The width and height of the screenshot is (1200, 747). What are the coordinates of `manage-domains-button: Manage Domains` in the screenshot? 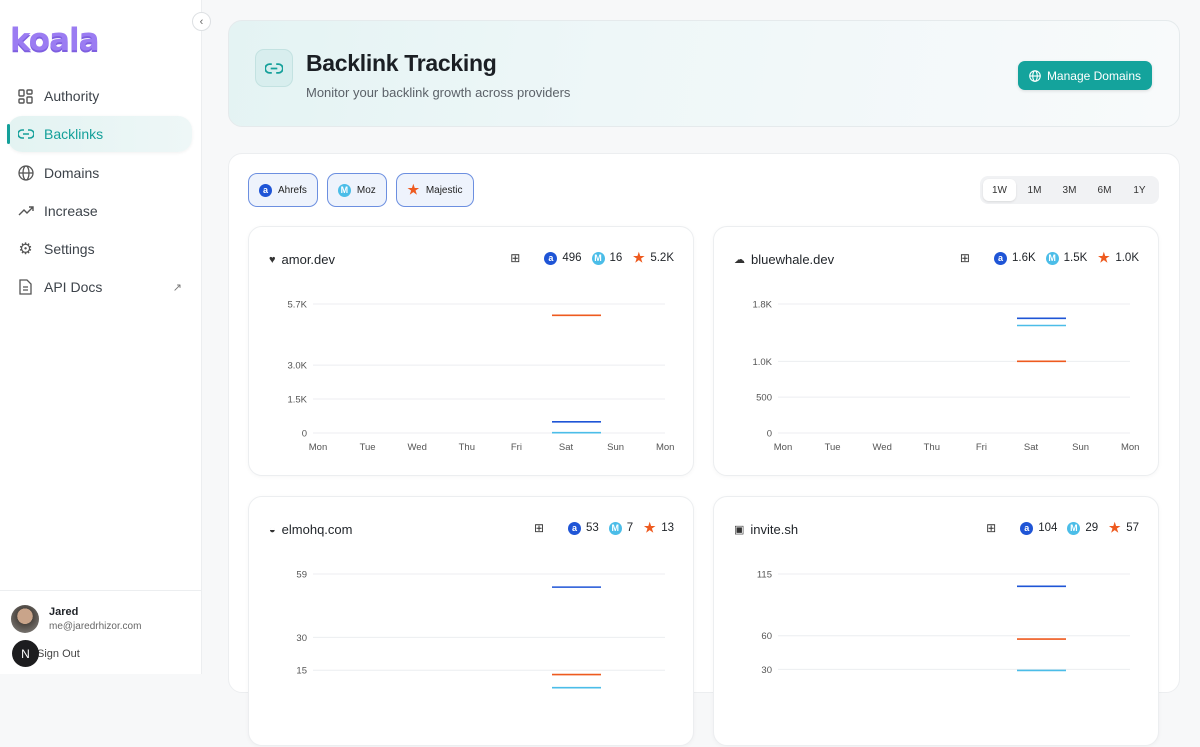 It's located at (1084, 75).